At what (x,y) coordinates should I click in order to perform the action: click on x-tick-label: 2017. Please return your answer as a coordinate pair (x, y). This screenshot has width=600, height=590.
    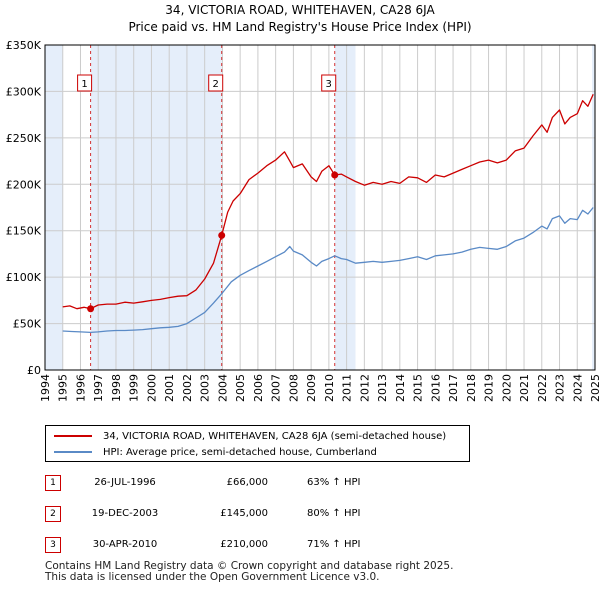
    Looking at the image, I should click on (453, 388).